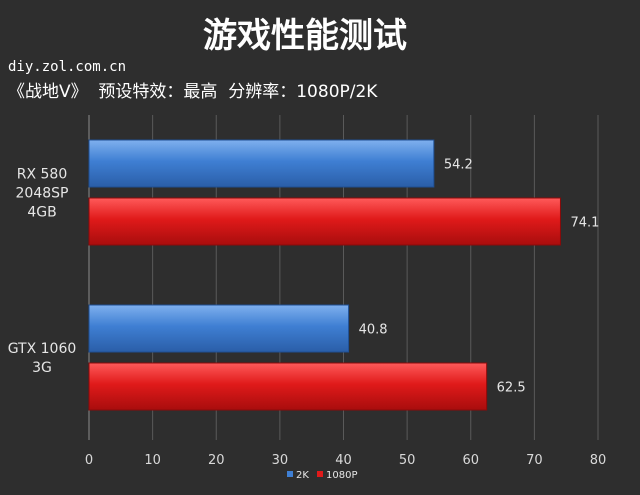 This screenshot has height=495, width=640. I want to click on legend-label: 1080P, so click(341, 475).